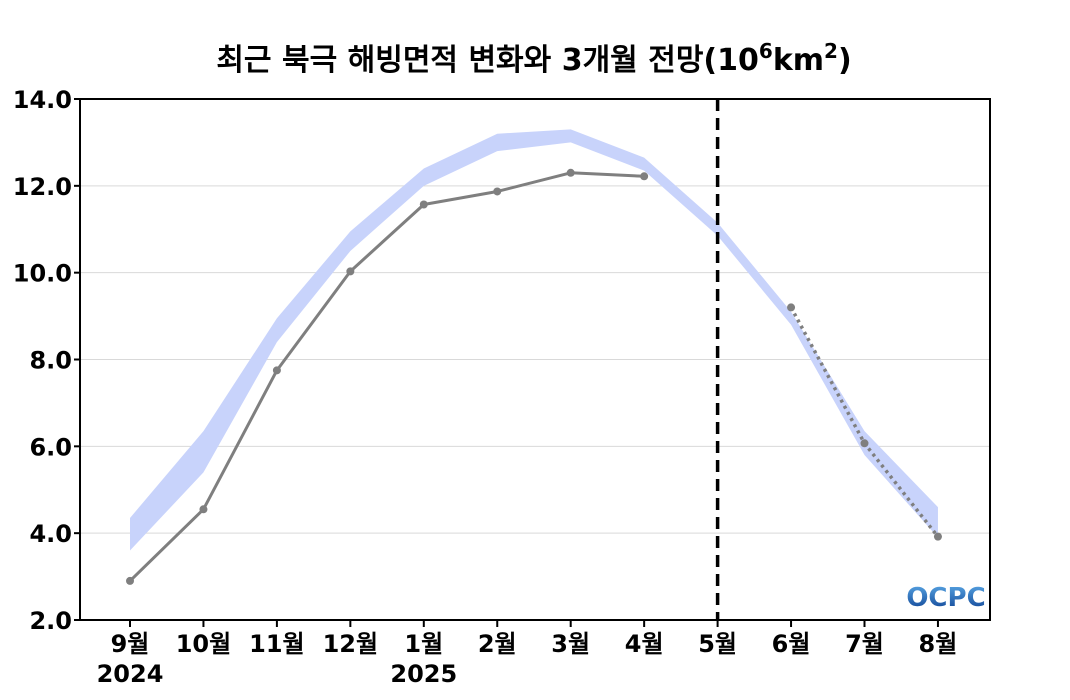 This screenshot has height=700, width=1070. I want to click on y-tick-label: 14.0, so click(42, 100).